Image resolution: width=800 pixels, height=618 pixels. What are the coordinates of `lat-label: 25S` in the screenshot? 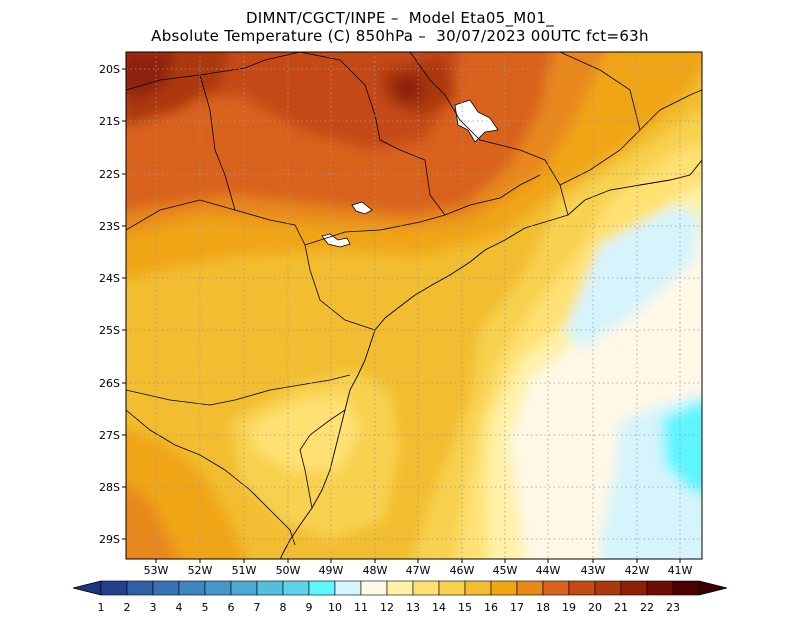 It's located at (109, 330).